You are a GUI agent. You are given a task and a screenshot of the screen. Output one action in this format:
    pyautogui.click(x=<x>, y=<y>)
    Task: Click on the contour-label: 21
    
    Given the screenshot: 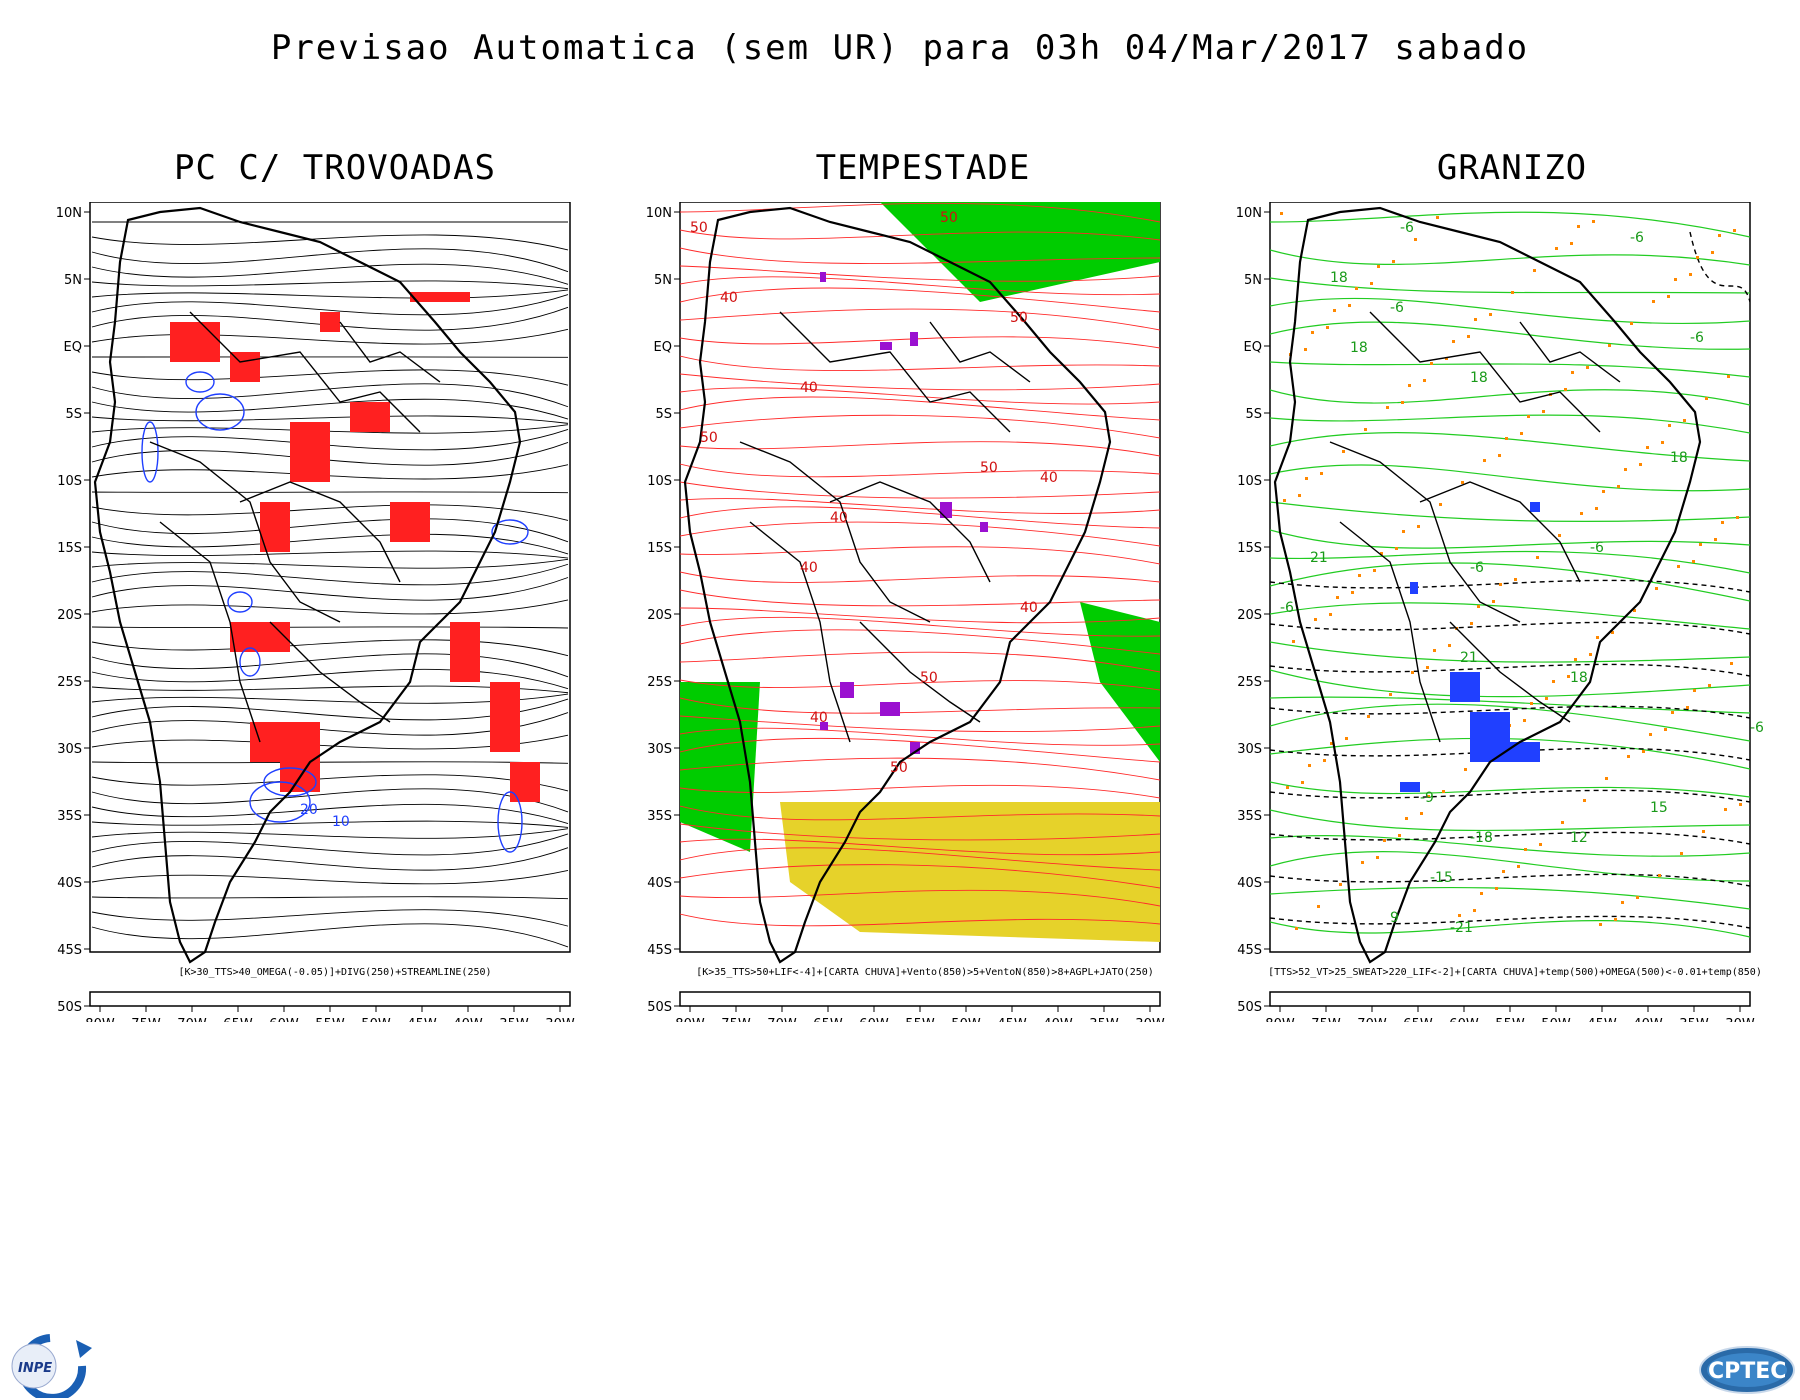 What is the action you would take?
    pyautogui.click(x=1469, y=658)
    